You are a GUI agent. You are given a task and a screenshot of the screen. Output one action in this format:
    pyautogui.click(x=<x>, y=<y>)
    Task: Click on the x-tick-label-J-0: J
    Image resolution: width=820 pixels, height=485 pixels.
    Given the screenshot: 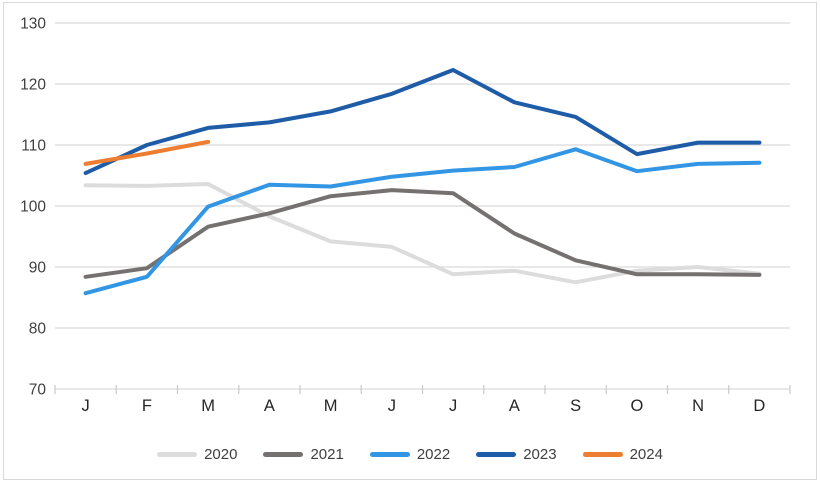 What is the action you would take?
    pyautogui.click(x=86, y=406)
    